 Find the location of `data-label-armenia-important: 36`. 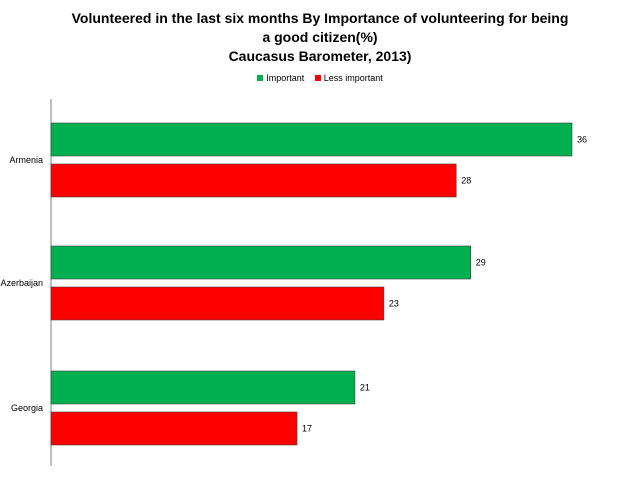

data-label-armenia-important: 36 is located at coordinates (582, 140).